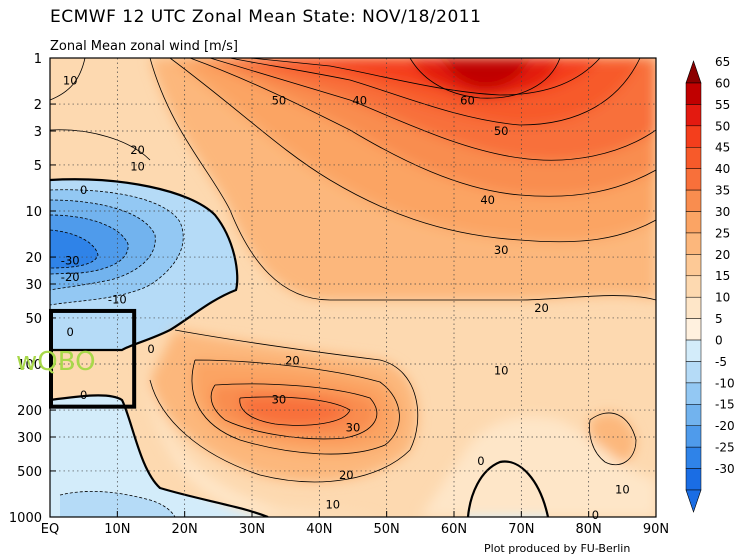 This screenshot has height=560, width=734. I want to click on colorbar-label: 60, so click(722, 83).